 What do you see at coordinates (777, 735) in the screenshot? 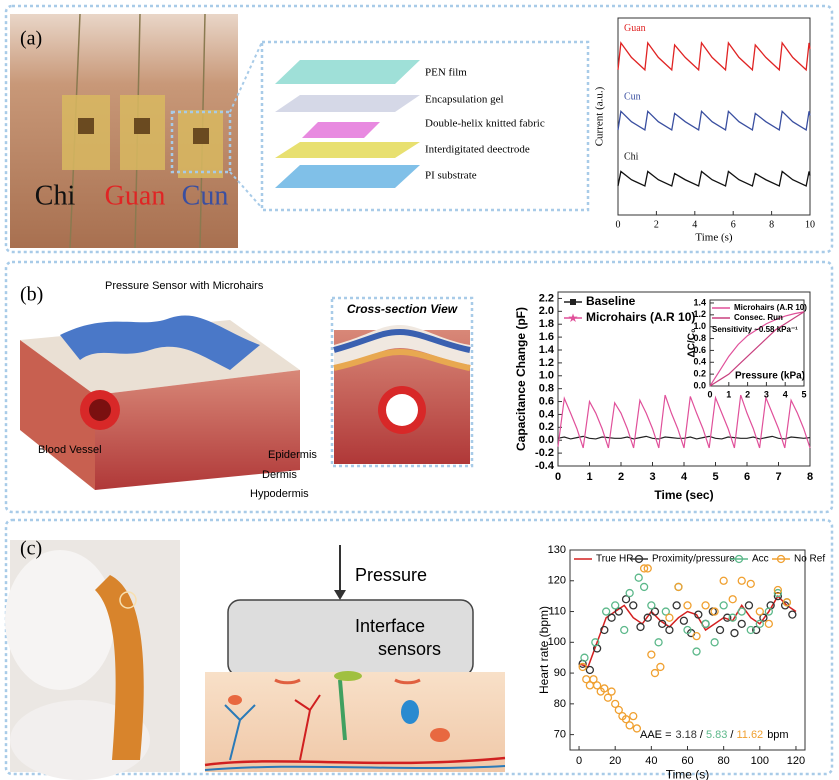
I see `aae-unit: bpm` at bounding box center [777, 735].